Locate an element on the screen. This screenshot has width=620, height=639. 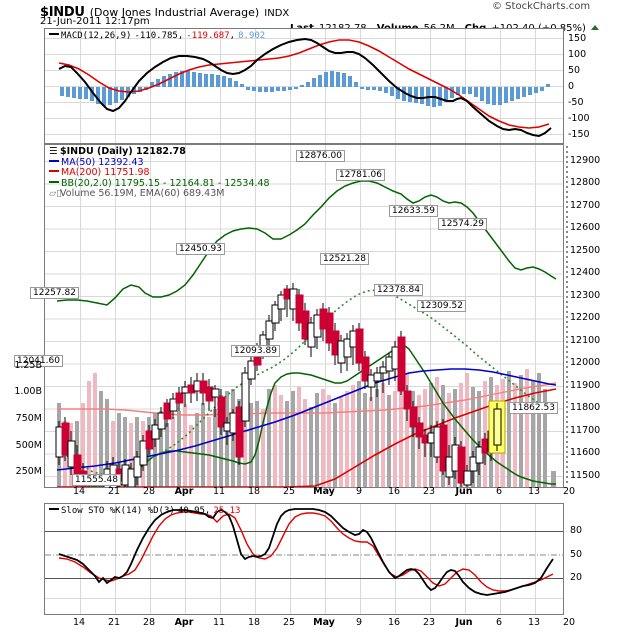
sto-plot is located at coordinates (304, 559).